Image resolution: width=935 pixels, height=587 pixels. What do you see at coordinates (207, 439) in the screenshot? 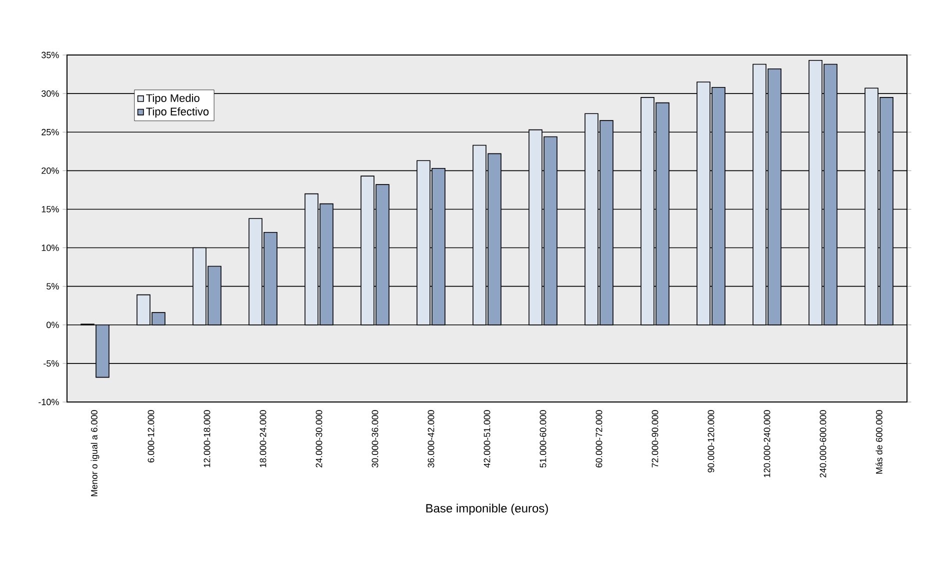
I see `x-tick-label: 12.000-18.000` at bounding box center [207, 439].